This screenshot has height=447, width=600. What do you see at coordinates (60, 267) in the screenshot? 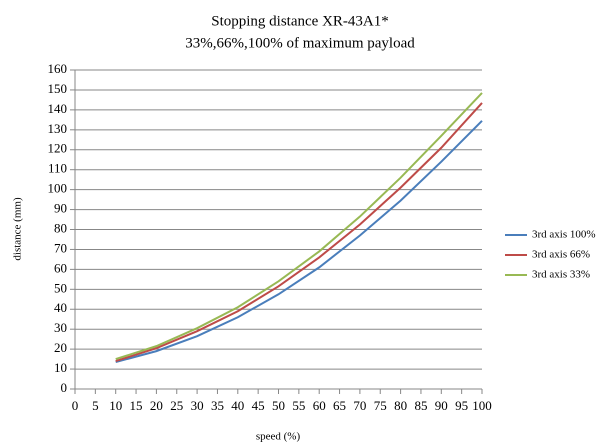
I see `y-tick-label: 60` at bounding box center [60, 267].